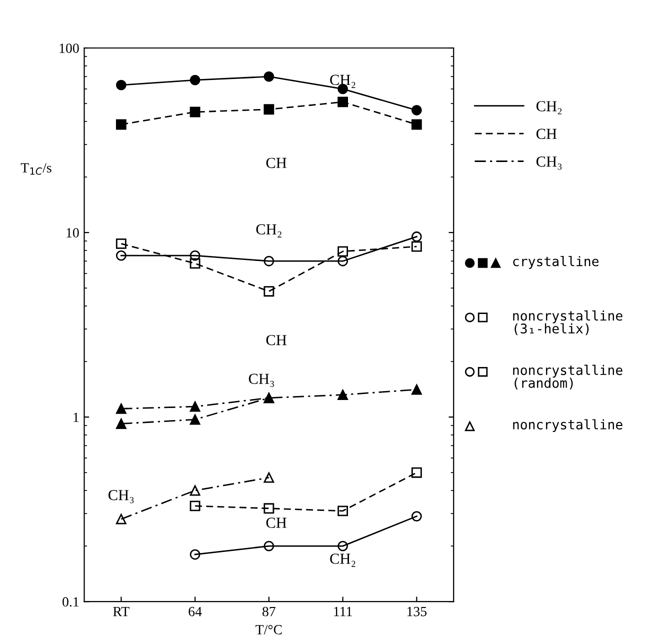  I want to click on x-tick-label: RT, so click(121, 611).